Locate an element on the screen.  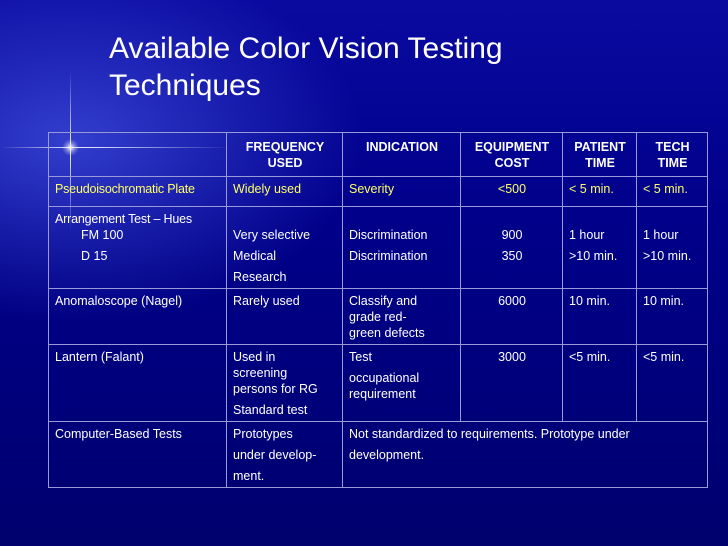
cell-cost: 900 350 is located at coordinates (511, 247).